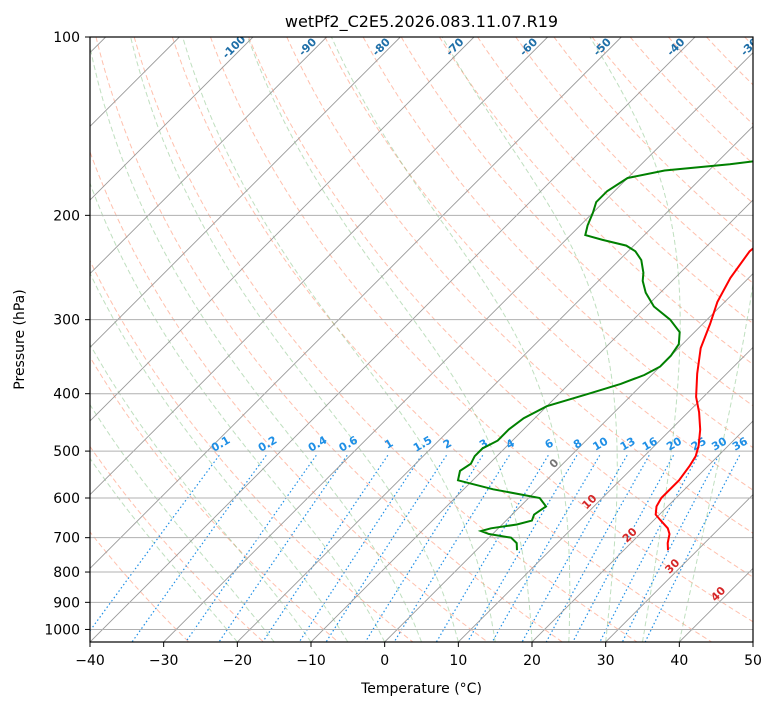  What do you see at coordinates (20, 339) in the screenshot?
I see `y-axis-label: Pressure (hPa)` at bounding box center [20, 339].